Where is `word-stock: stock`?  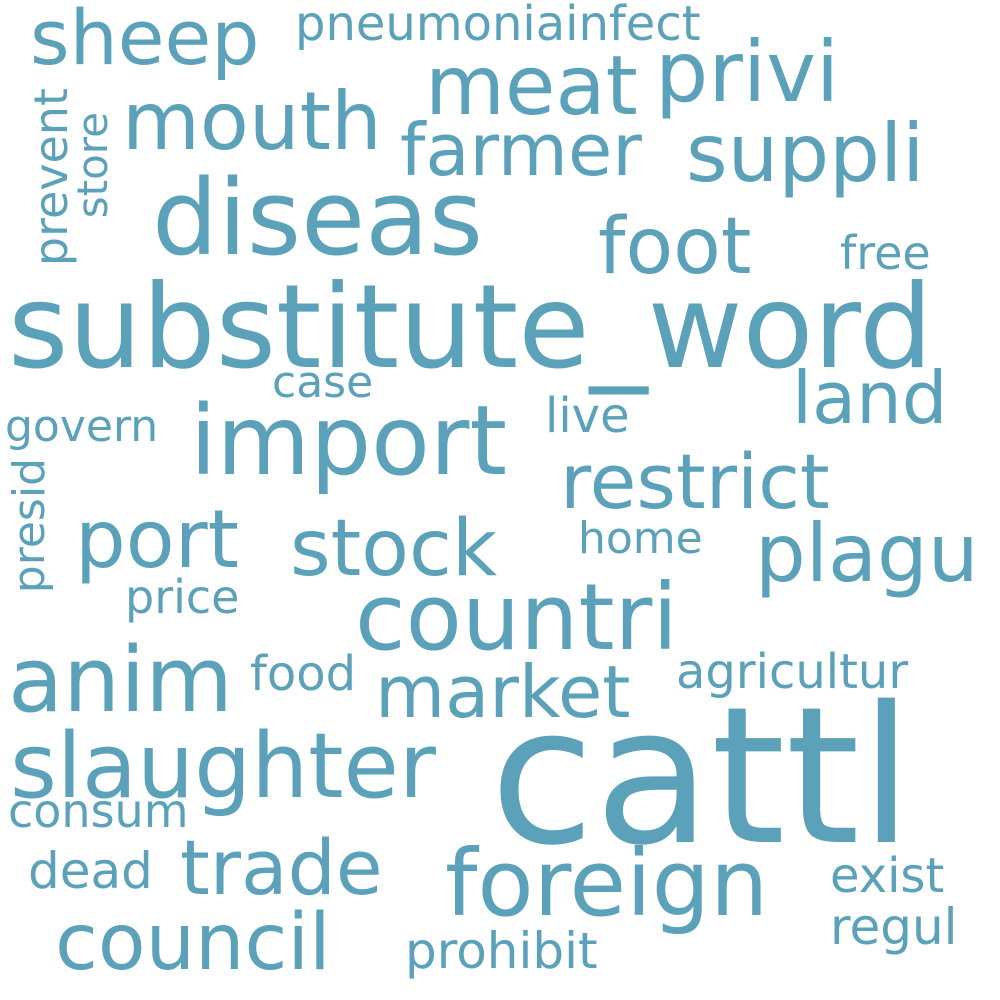
word-stock: stock is located at coordinates (393, 549).